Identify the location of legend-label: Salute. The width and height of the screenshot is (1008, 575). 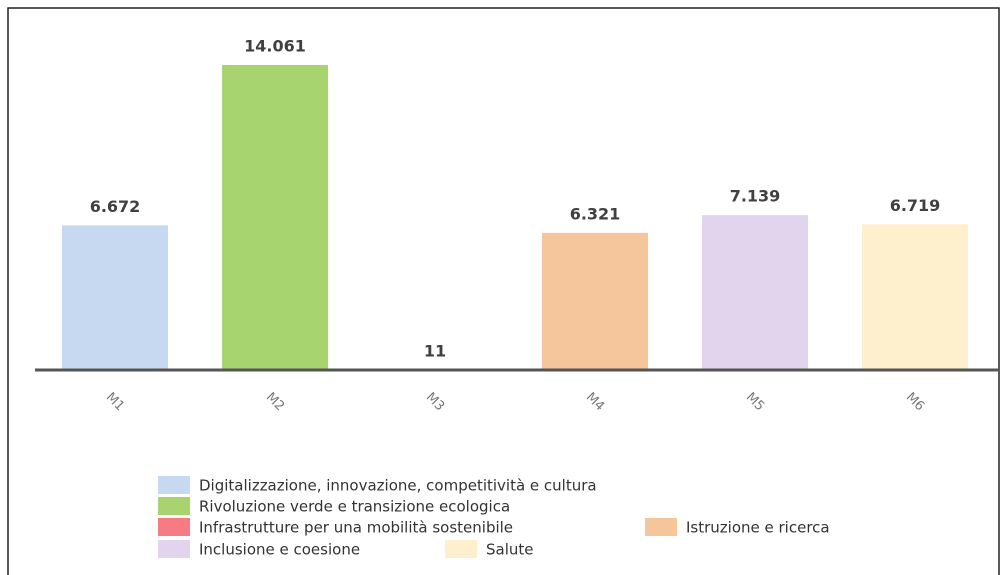
(510, 550).